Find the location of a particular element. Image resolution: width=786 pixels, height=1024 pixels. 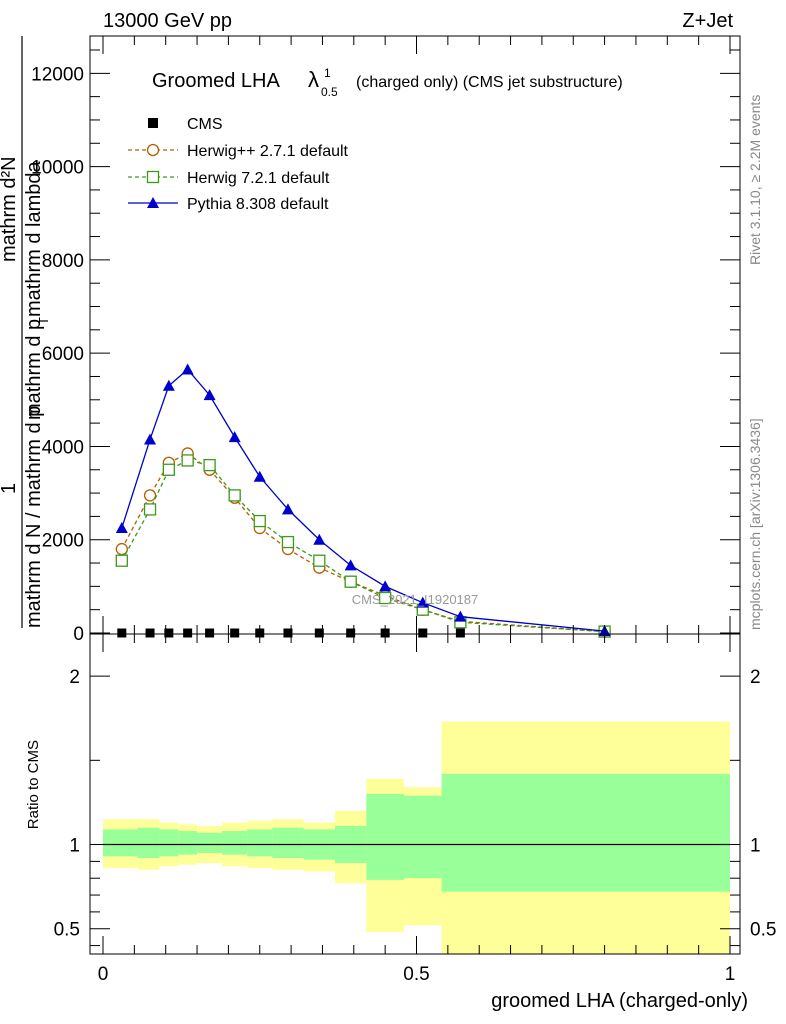

x-axis-label: groomed LHA (charged-only) is located at coordinates (619, 1001).